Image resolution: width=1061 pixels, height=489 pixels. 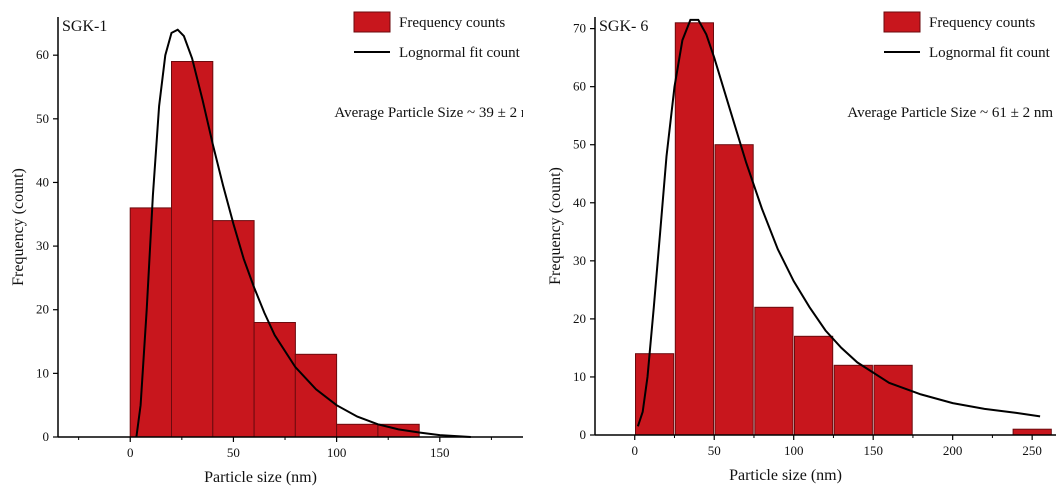 I want to click on x-tick-label: 250, so click(x=1032, y=450).